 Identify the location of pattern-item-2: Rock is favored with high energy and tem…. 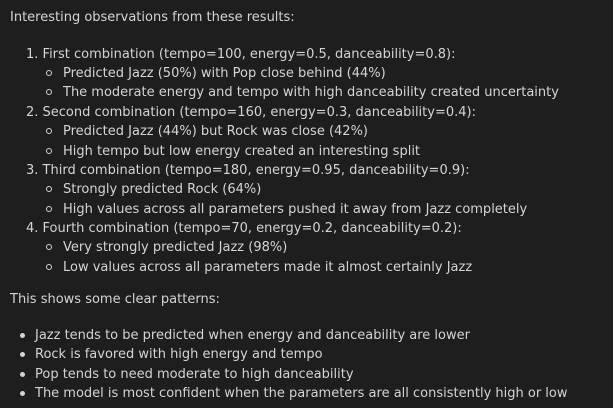
(179, 354).